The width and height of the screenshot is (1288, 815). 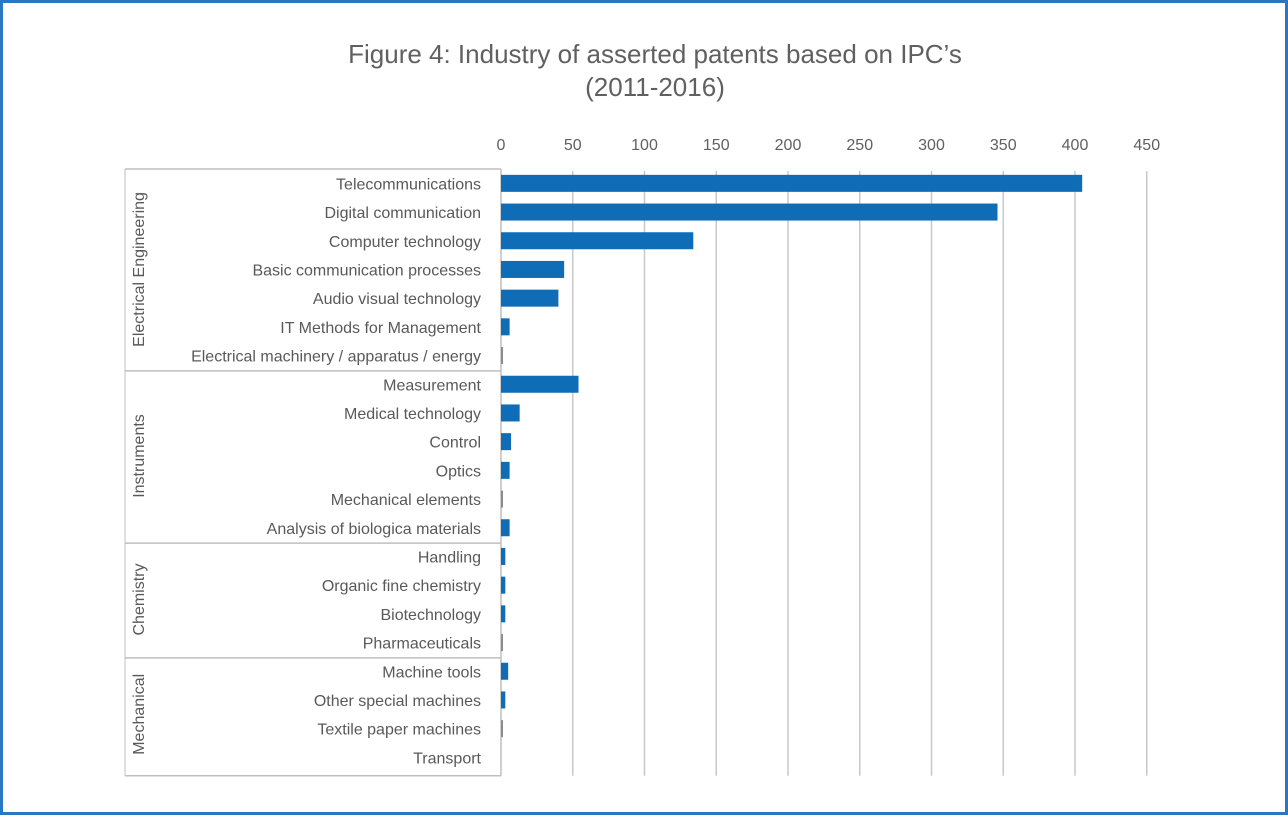 What do you see at coordinates (1146, 145) in the screenshot?
I see `x-tick-label: 450` at bounding box center [1146, 145].